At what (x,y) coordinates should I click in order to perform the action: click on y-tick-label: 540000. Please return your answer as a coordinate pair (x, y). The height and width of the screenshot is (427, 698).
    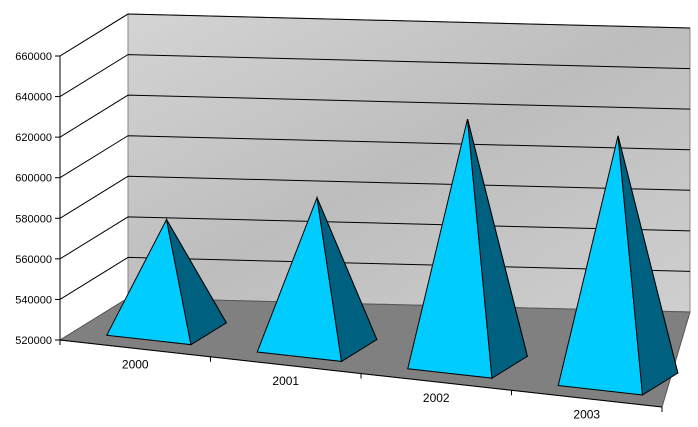
    Looking at the image, I should click on (33, 300).